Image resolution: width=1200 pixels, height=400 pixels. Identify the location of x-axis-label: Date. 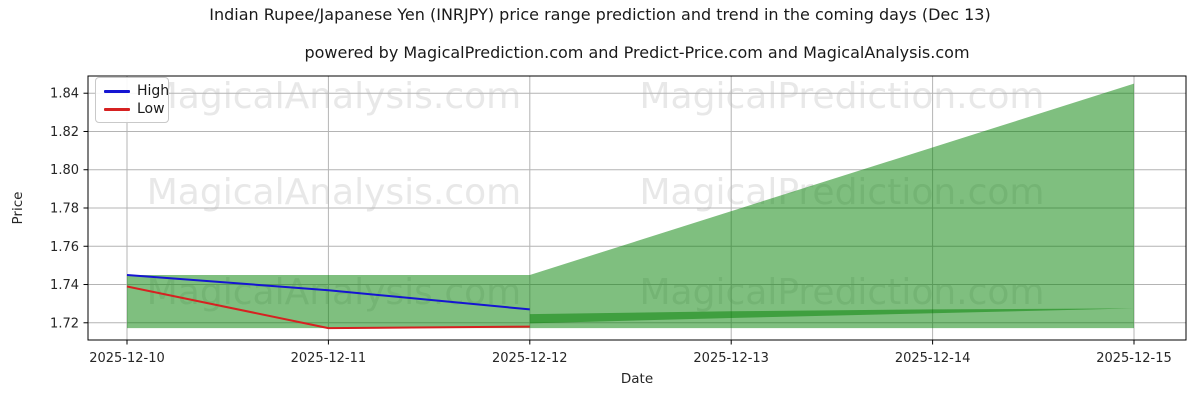
(637, 379).